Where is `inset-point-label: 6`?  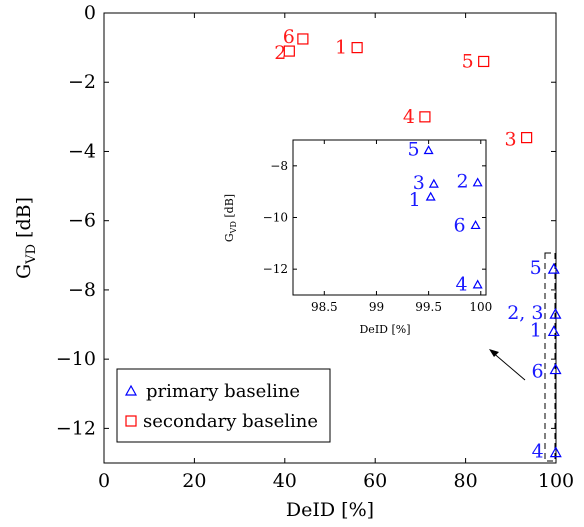
inset-point-label: 6 is located at coordinates (459, 225).